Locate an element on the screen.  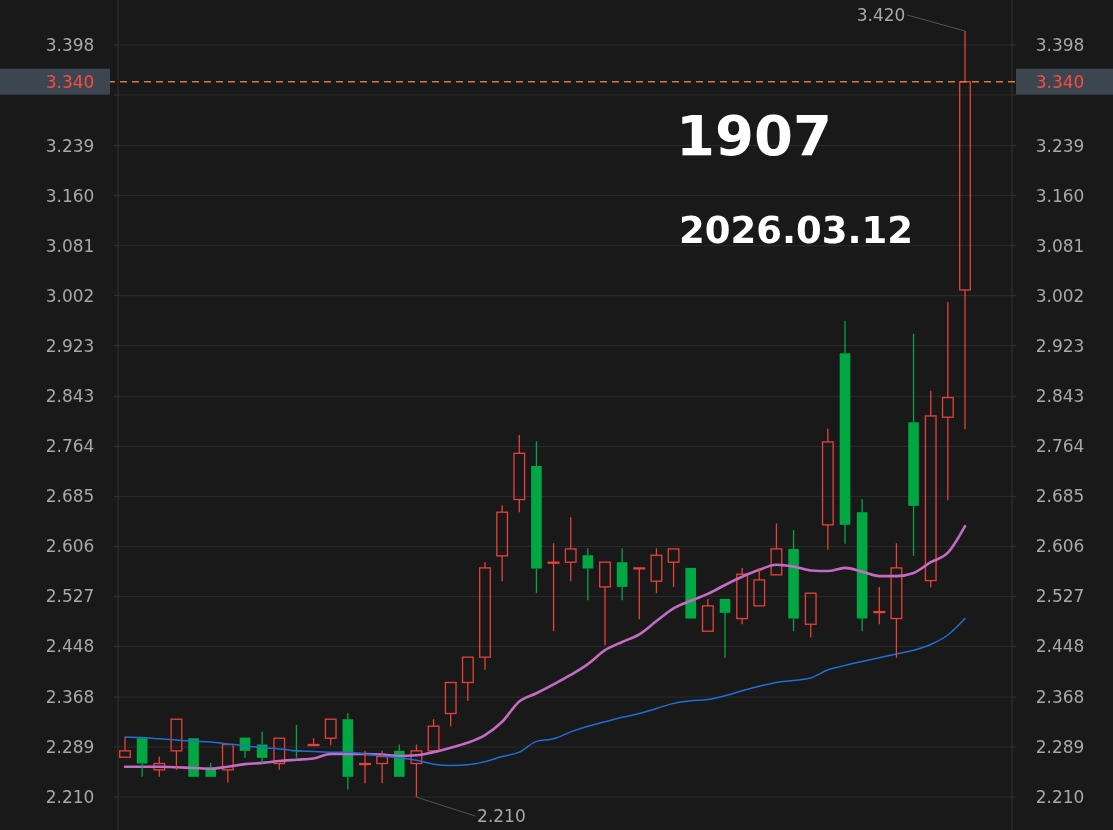
y-tick-label: 2.843 is located at coordinates (70, 396).